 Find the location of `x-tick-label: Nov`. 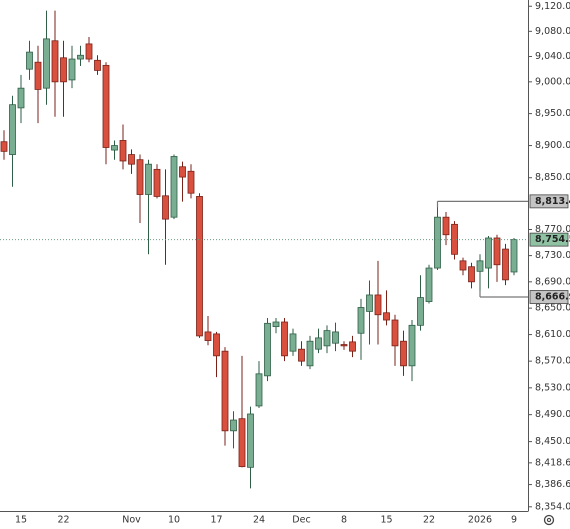

x-tick-label: Nov is located at coordinates (131, 520).